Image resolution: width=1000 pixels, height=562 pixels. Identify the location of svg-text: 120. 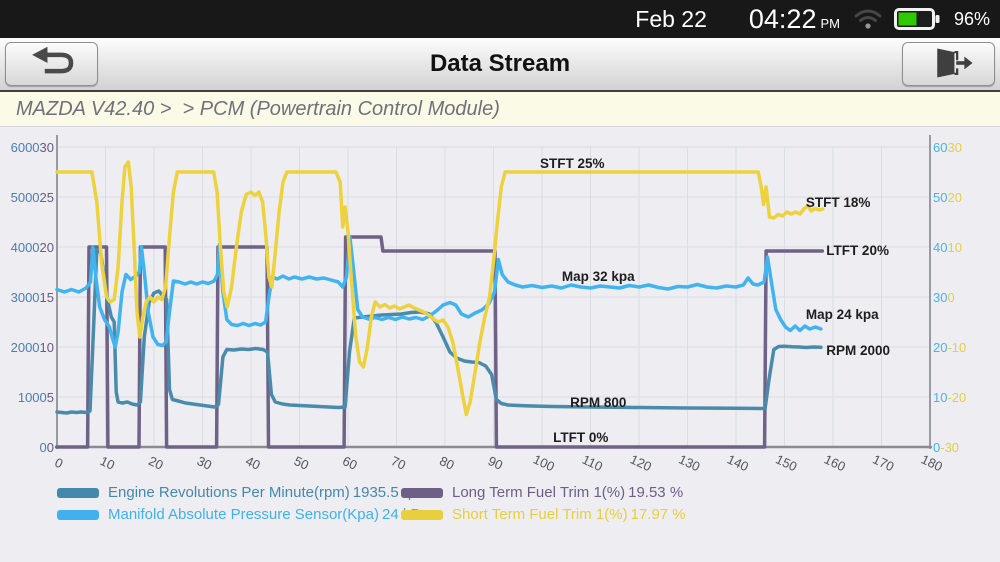
(641, 463).